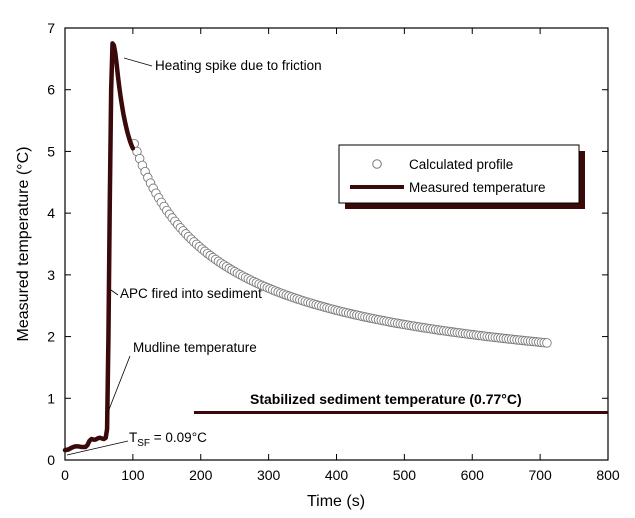 The height and width of the screenshot is (518, 635). Describe the element at coordinates (133, 475) in the screenshot. I see `x-tick-label: 100` at that location.